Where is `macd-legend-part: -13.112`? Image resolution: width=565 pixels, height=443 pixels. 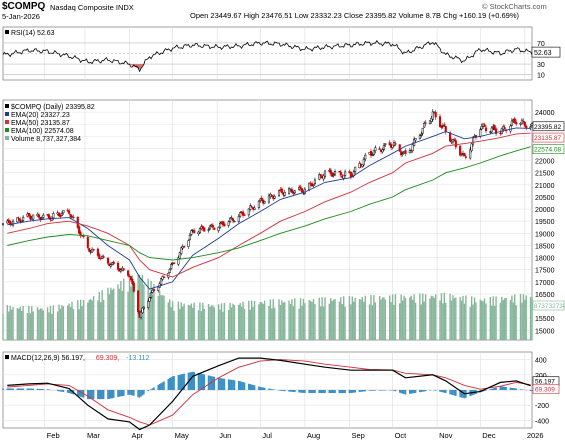 macd-legend-part: -13.112 is located at coordinates (137, 358).